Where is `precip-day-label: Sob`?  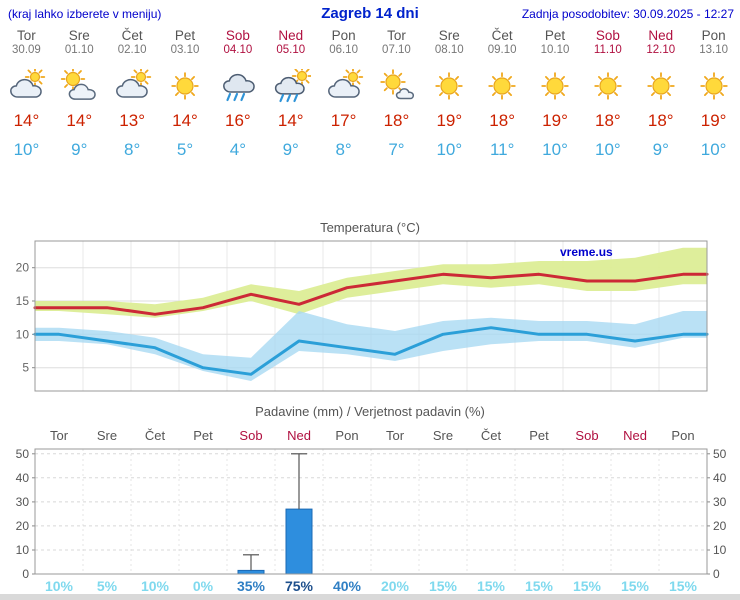 precip-day-label: Sob is located at coordinates (251, 435).